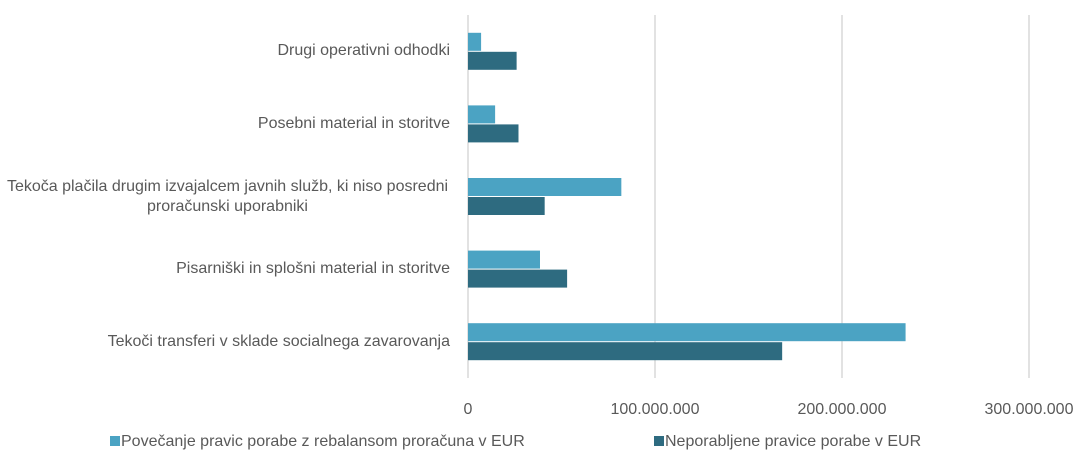 This screenshot has width=1084, height=459. Describe the element at coordinates (842, 409) in the screenshot. I see `x-tick-label: 200.000.000` at that location.